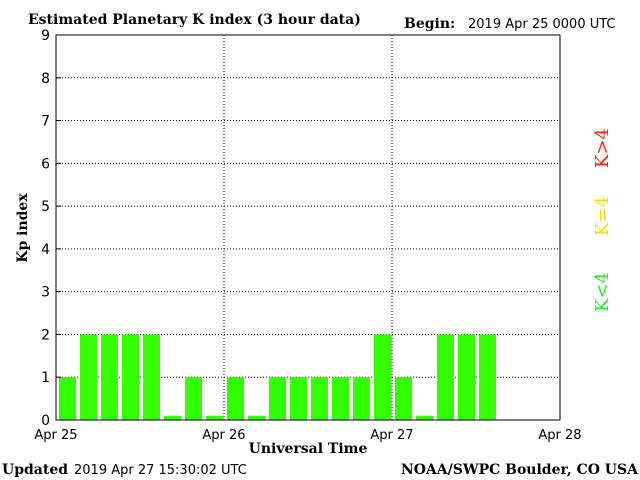 The height and width of the screenshot is (480, 640). What do you see at coordinates (45, 122) in the screenshot?
I see `y-tick-label: 7` at bounding box center [45, 122].